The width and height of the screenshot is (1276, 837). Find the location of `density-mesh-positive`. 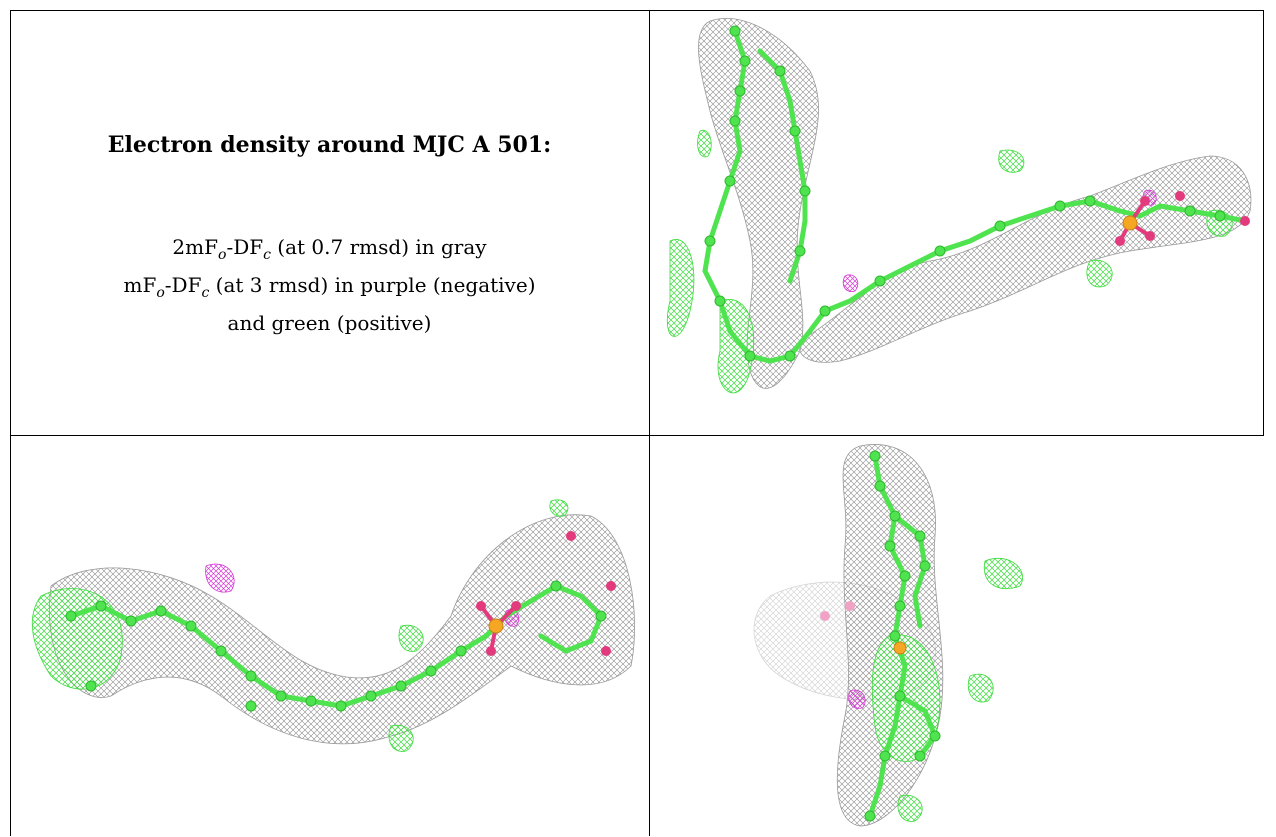

density-mesh-positive is located at coordinates (300, 625).